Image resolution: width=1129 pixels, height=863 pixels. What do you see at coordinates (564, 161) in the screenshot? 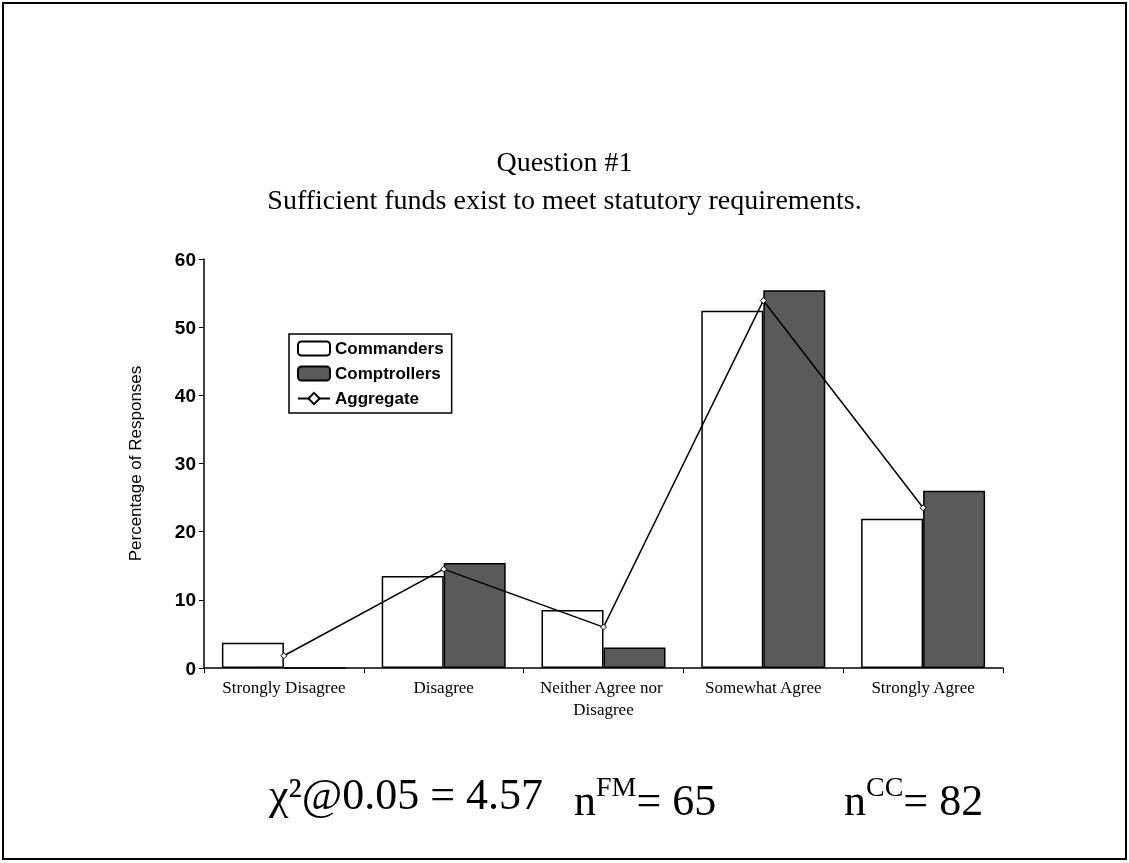
I see `chart-title: Question #1` at bounding box center [564, 161].